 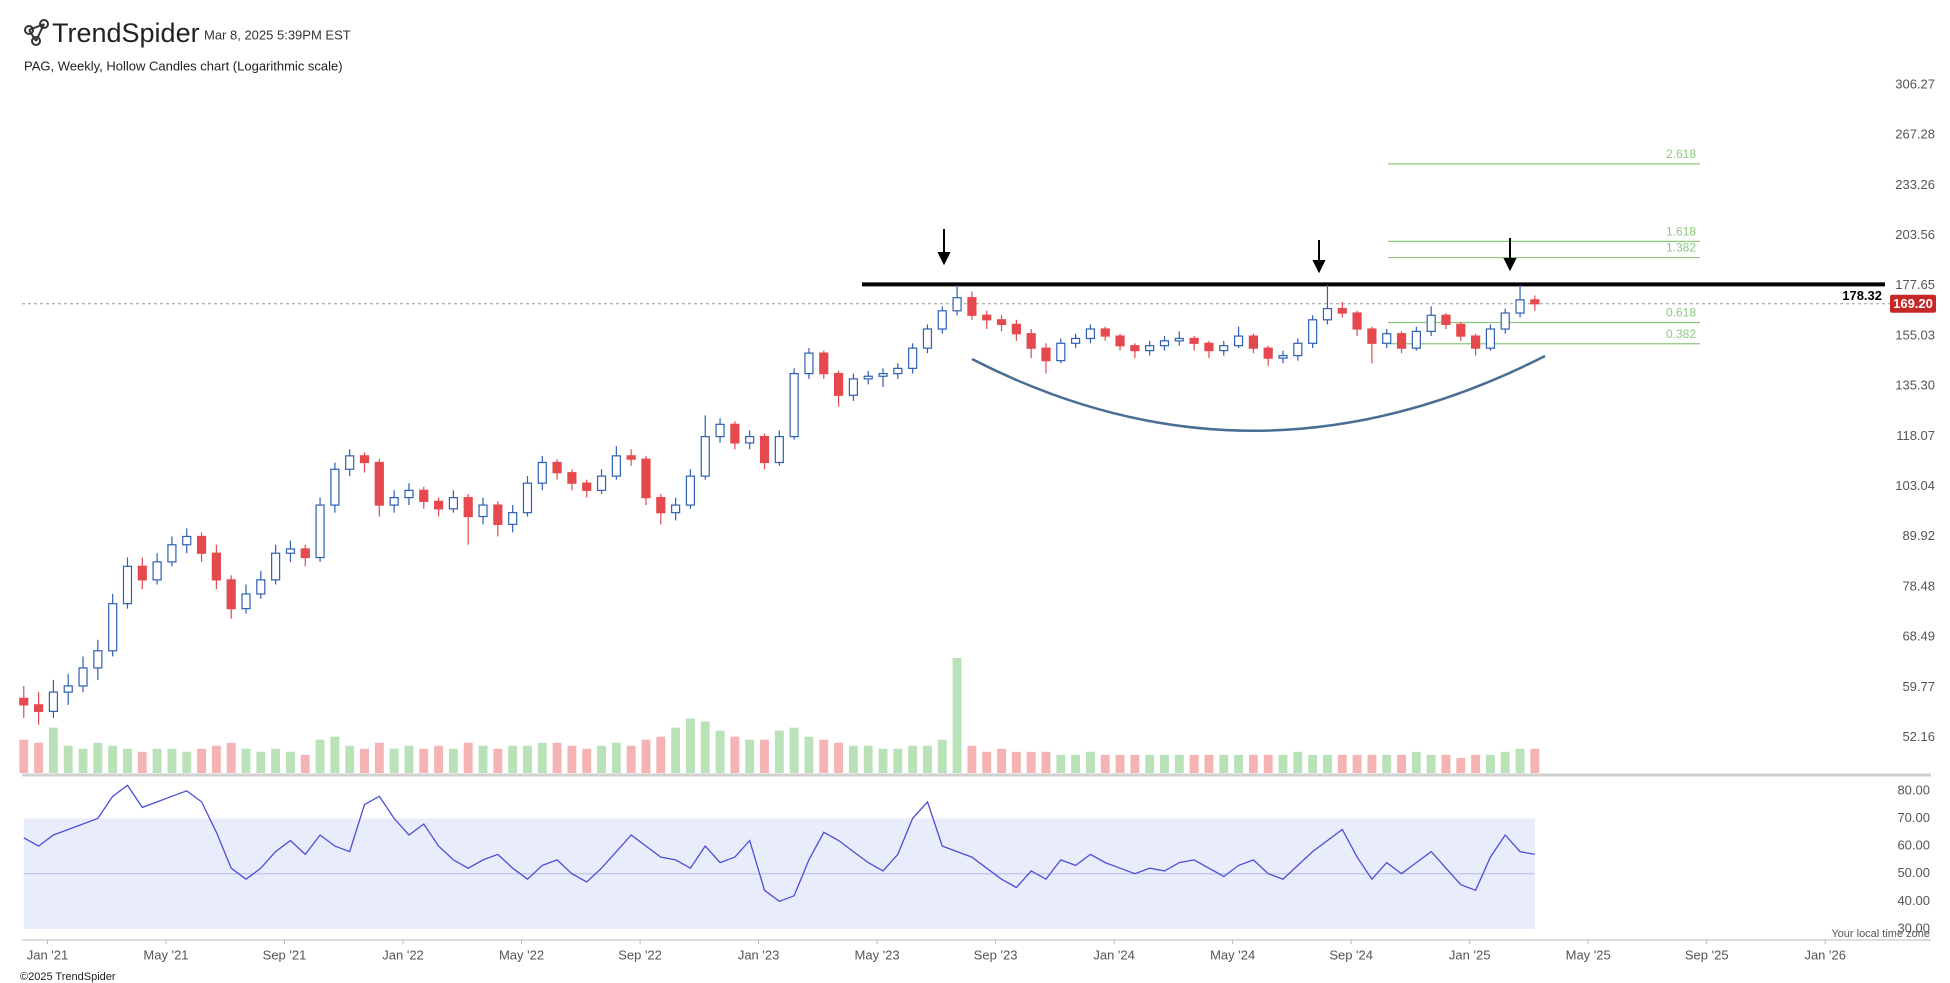 What do you see at coordinates (1227, 251) in the screenshot?
I see `arrows` at bounding box center [1227, 251].